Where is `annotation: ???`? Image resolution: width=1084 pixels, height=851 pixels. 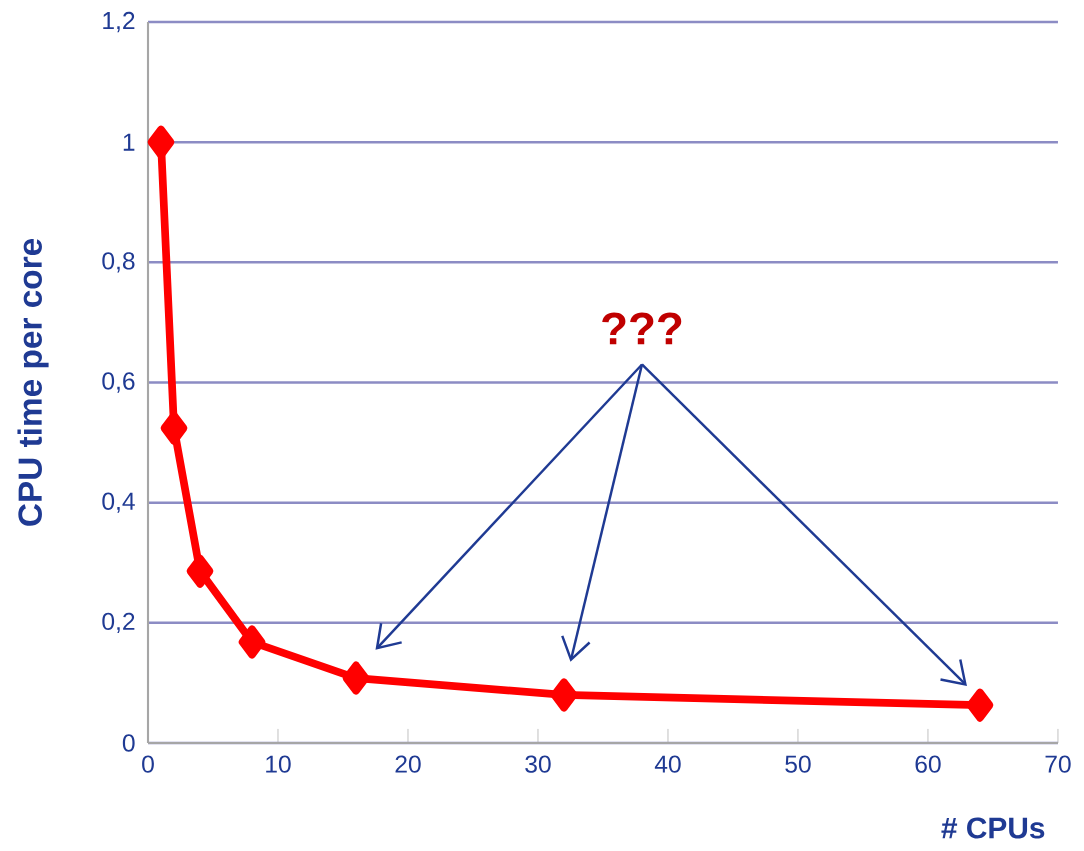 annotation: ??? is located at coordinates (642, 328).